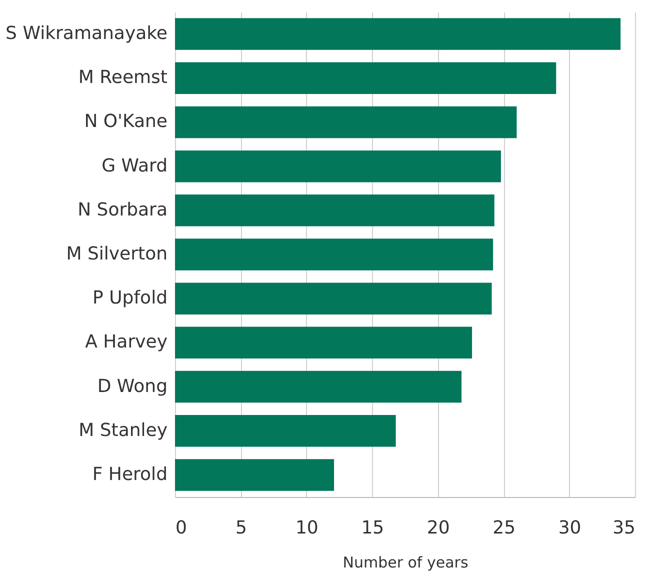  What do you see at coordinates (123, 77) in the screenshot?
I see `y-tick-label: M Reemst` at bounding box center [123, 77].